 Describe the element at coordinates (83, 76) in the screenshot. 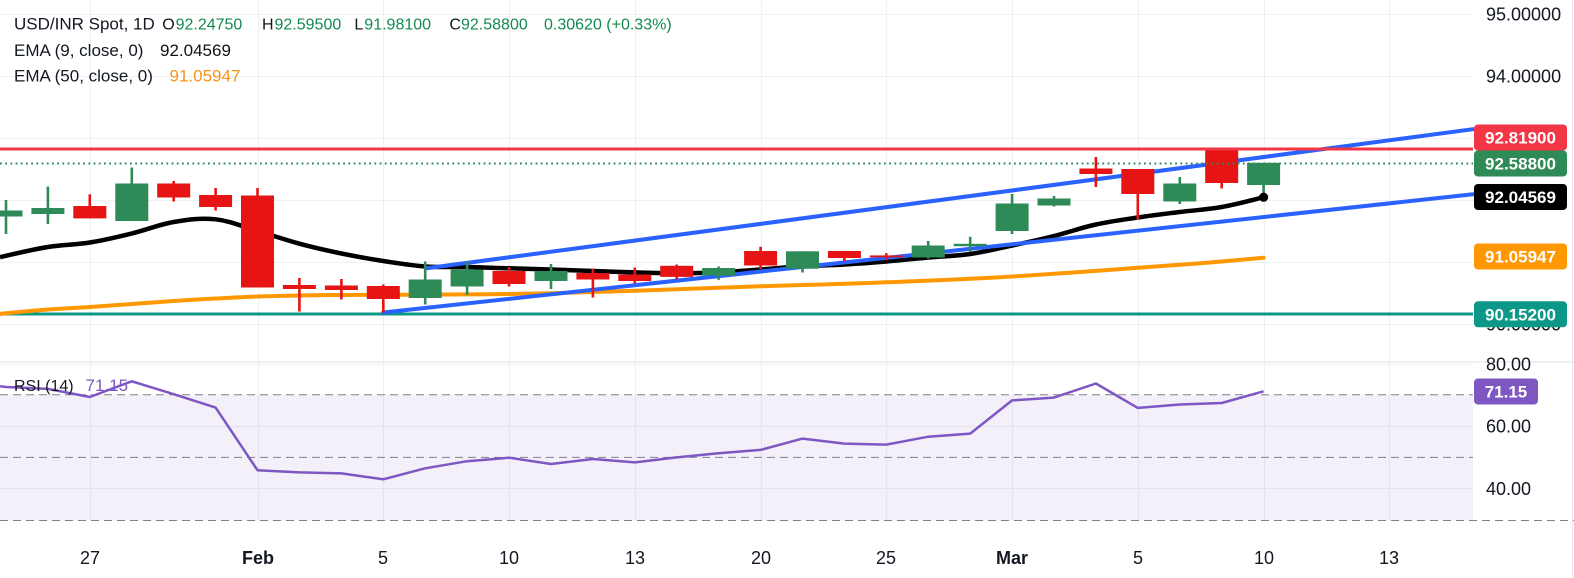

I see `svg-text: EMA (50, close, 0)` at that location.